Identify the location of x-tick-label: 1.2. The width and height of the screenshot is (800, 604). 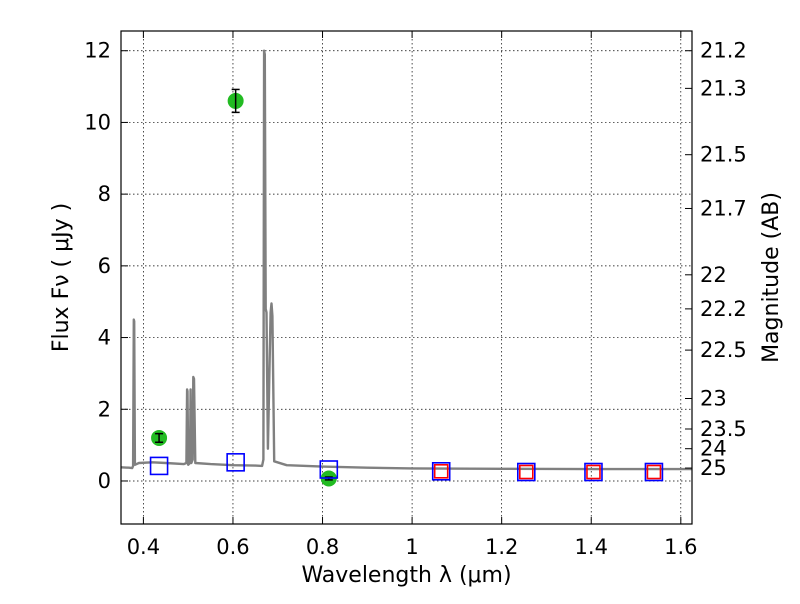
(501, 547).